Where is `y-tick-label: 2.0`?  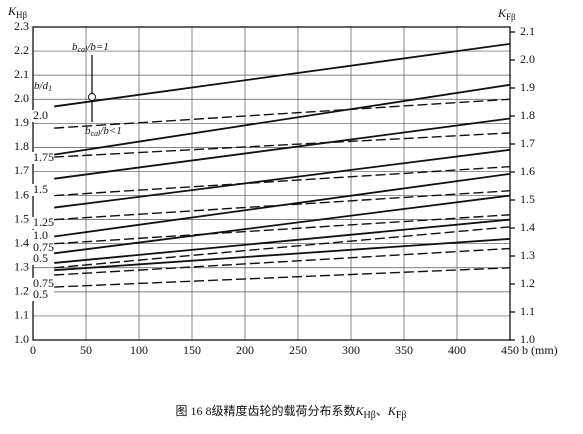 y-tick-label: 2.0 is located at coordinates (21, 98).